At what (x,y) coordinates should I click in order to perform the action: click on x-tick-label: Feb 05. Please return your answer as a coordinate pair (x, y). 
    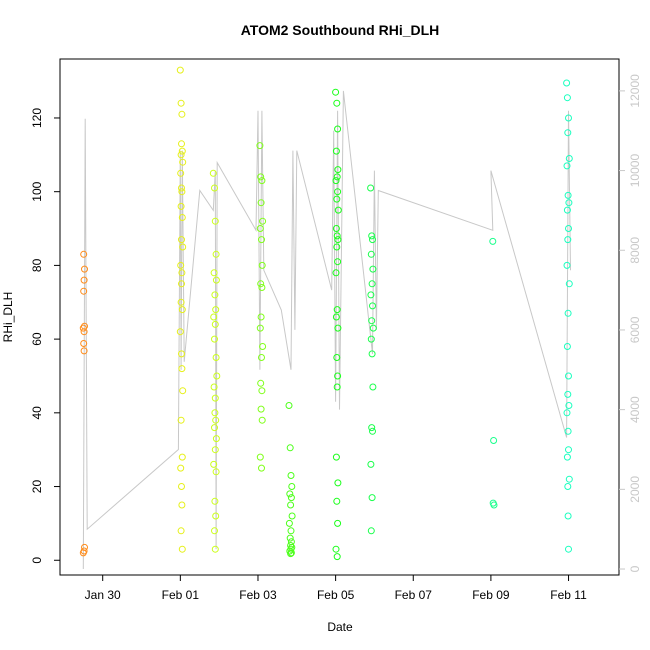
    Looking at the image, I should click on (336, 595).